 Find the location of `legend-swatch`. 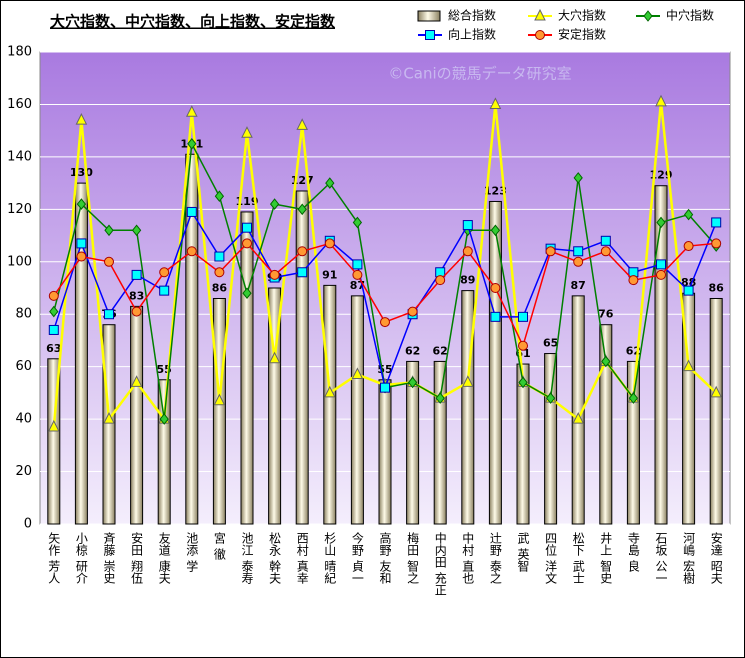

legend-swatch is located at coordinates (429, 16).